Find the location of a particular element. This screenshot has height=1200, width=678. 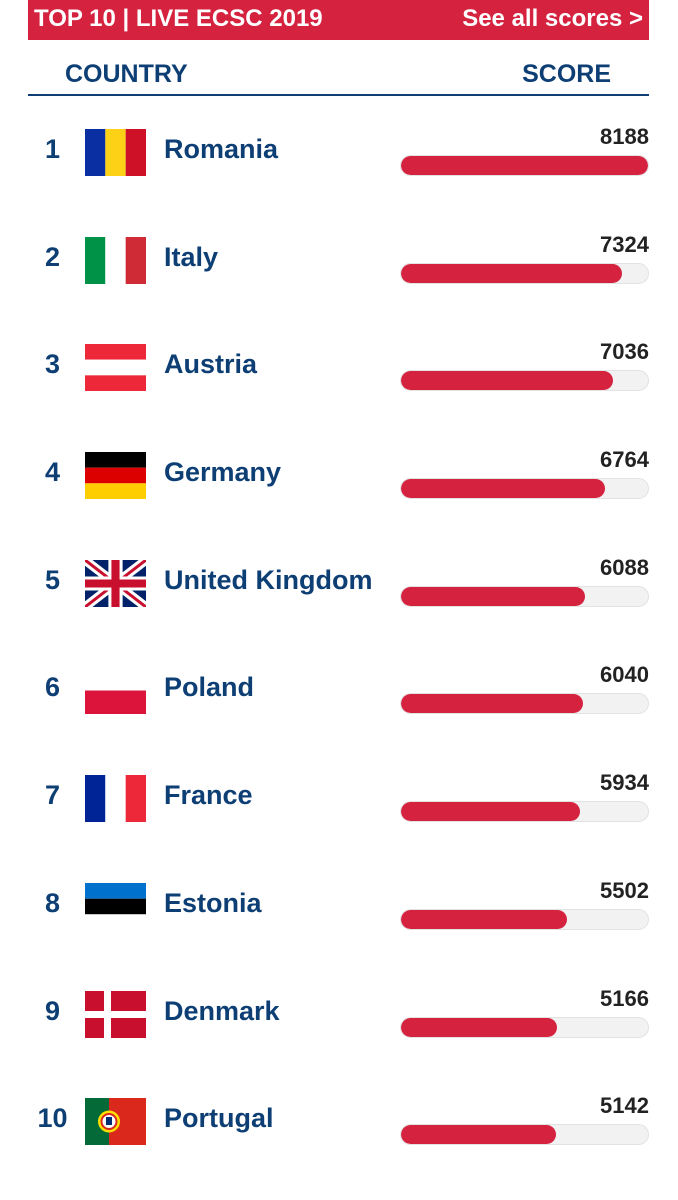

score-value: 5934 is located at coordinates (624, 782).